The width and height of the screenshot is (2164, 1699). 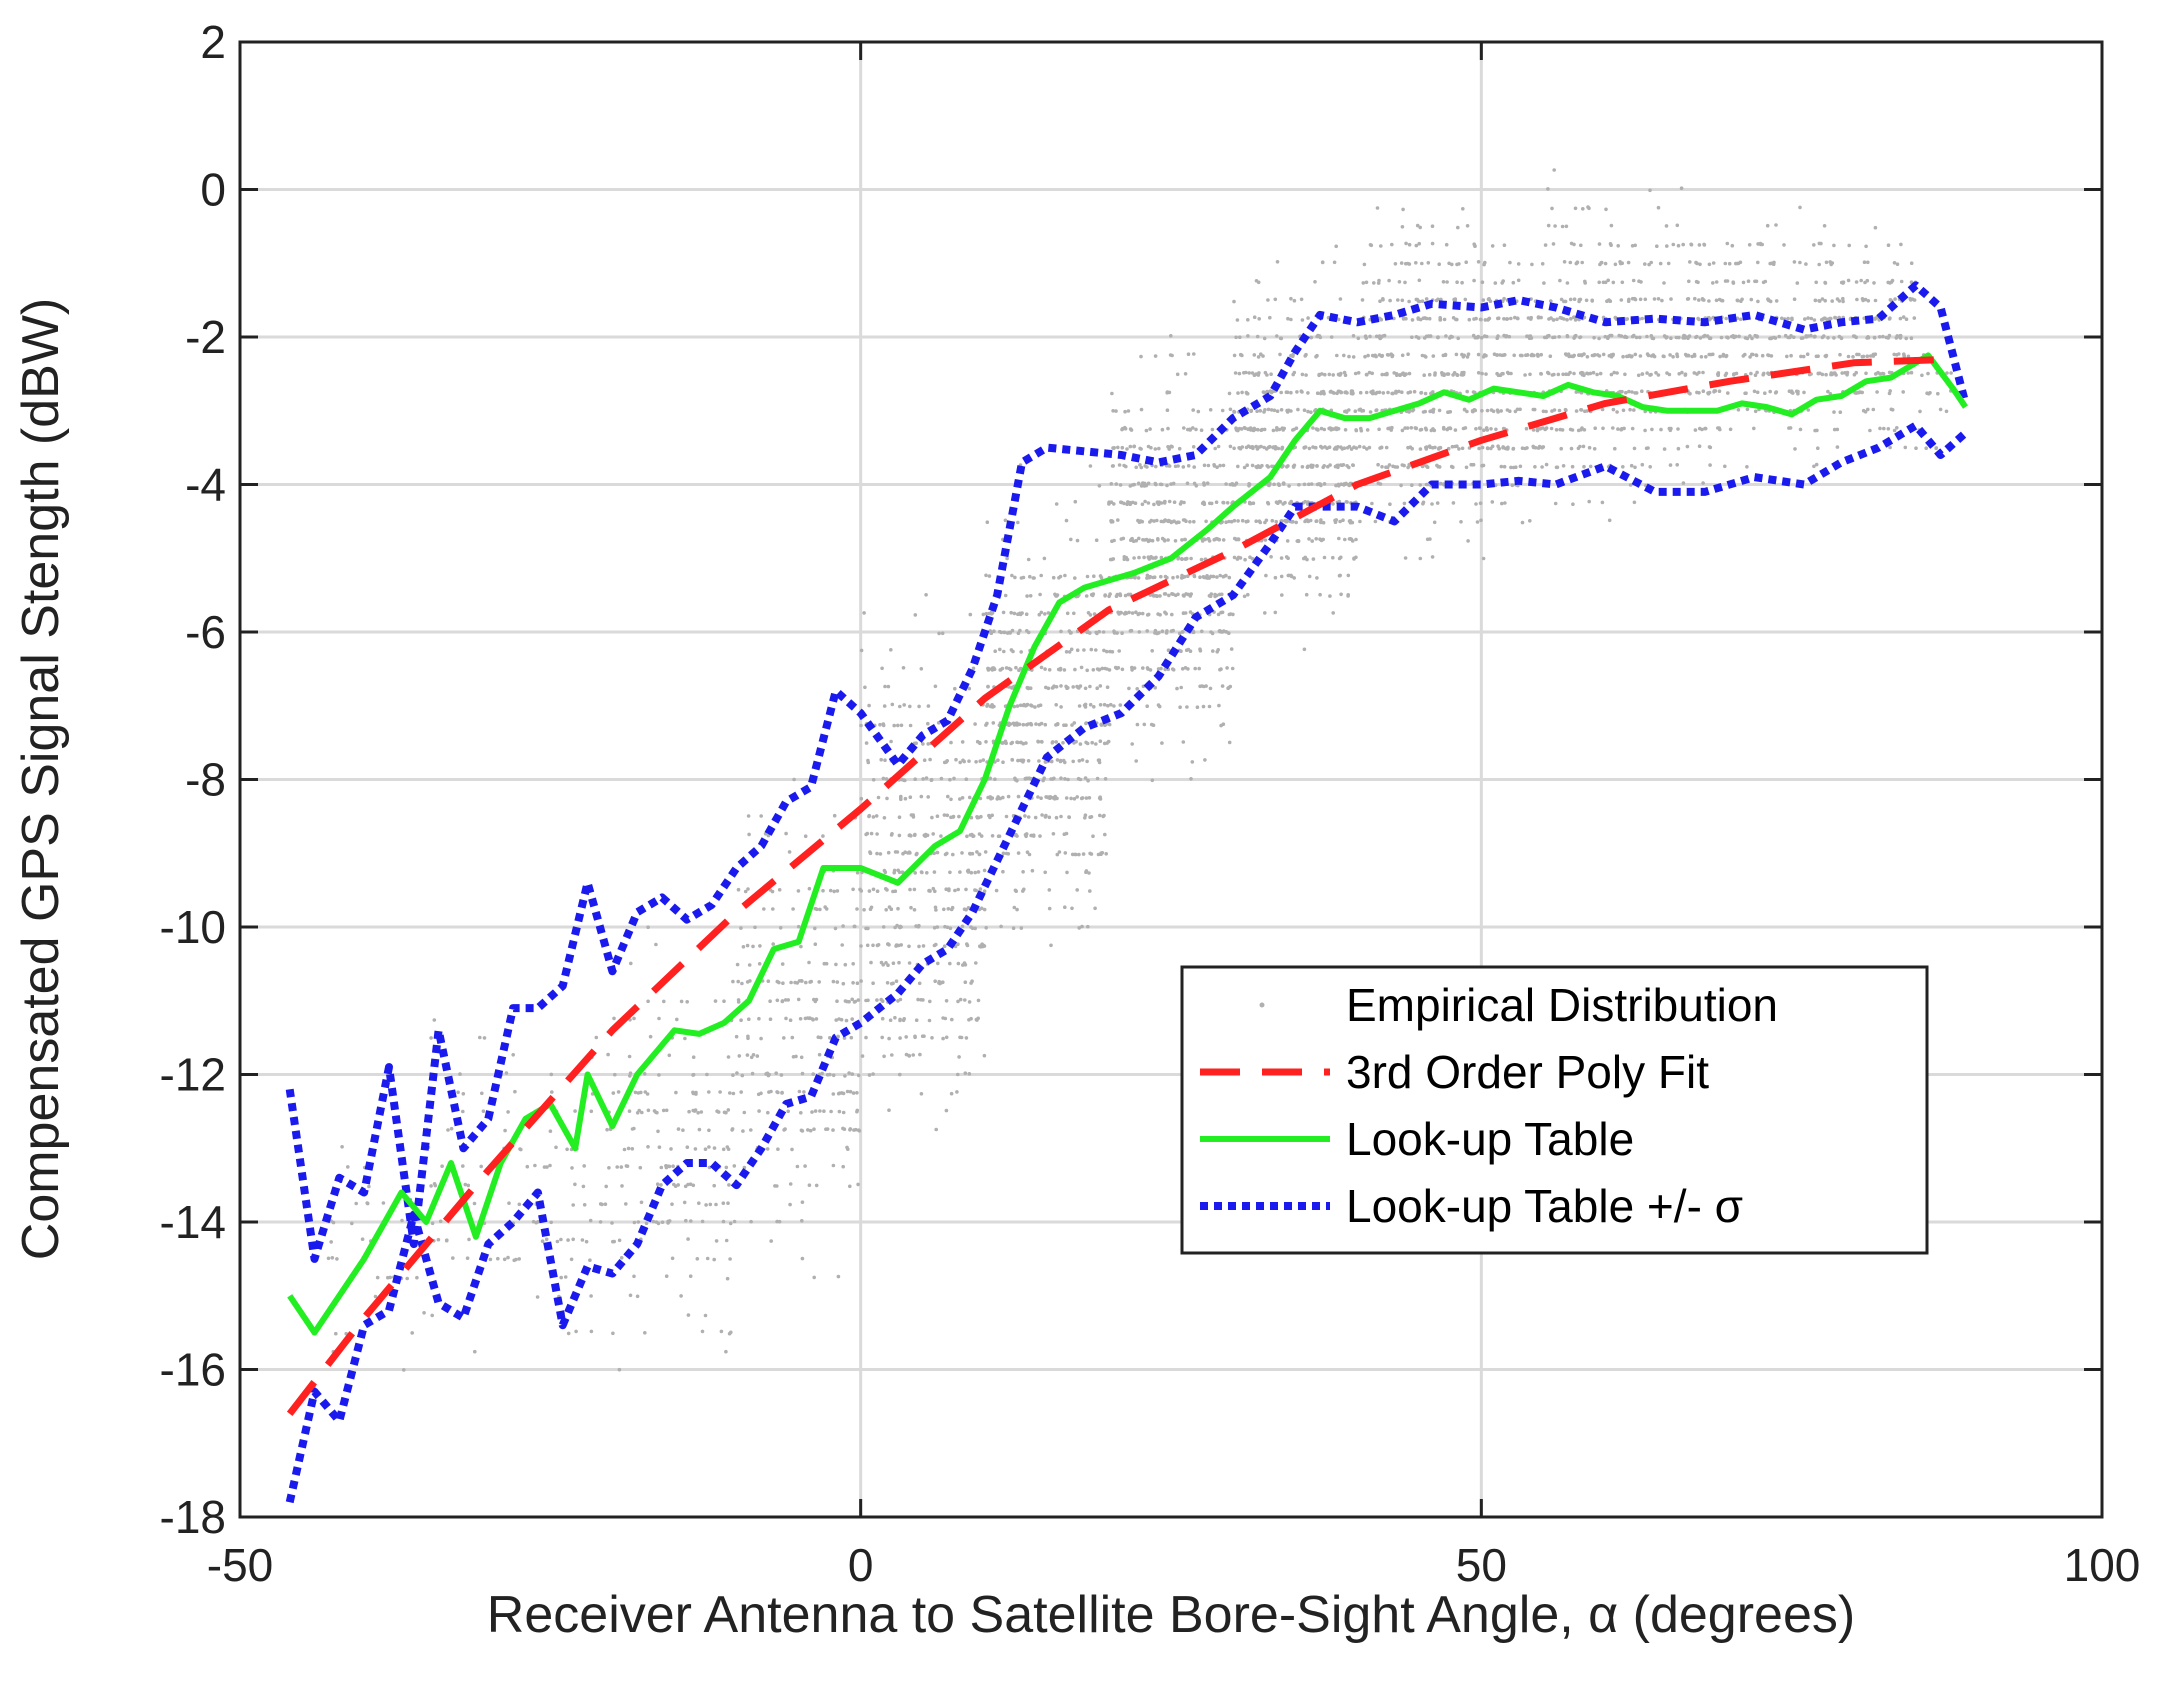 I want to click on x-tick-label: 100, so click(x=2102, y=1565).